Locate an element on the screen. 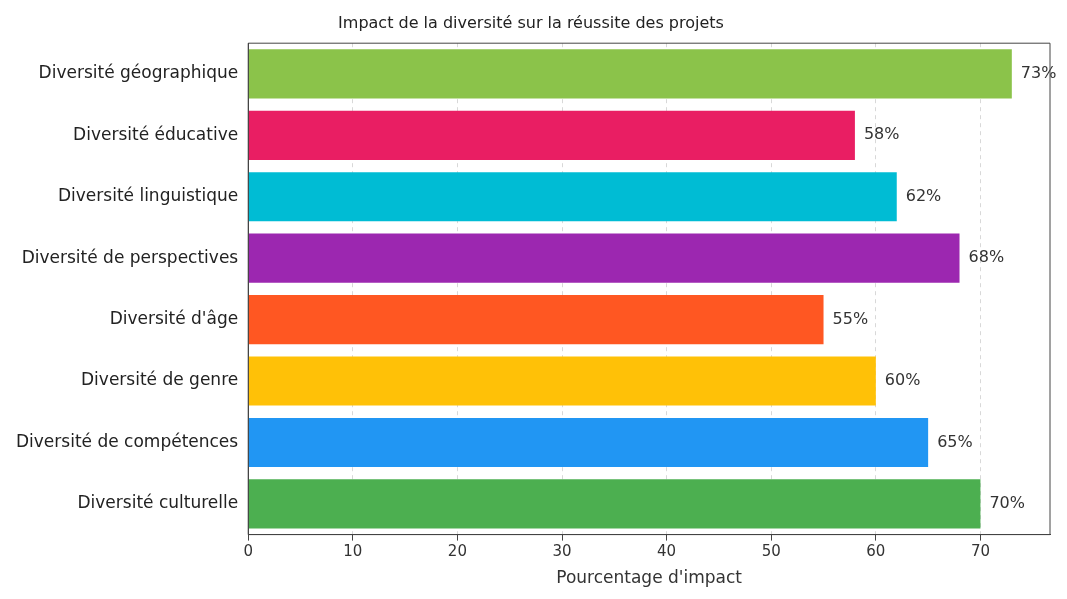  x-tick-label: 0 is located at coordinates (248, 551).